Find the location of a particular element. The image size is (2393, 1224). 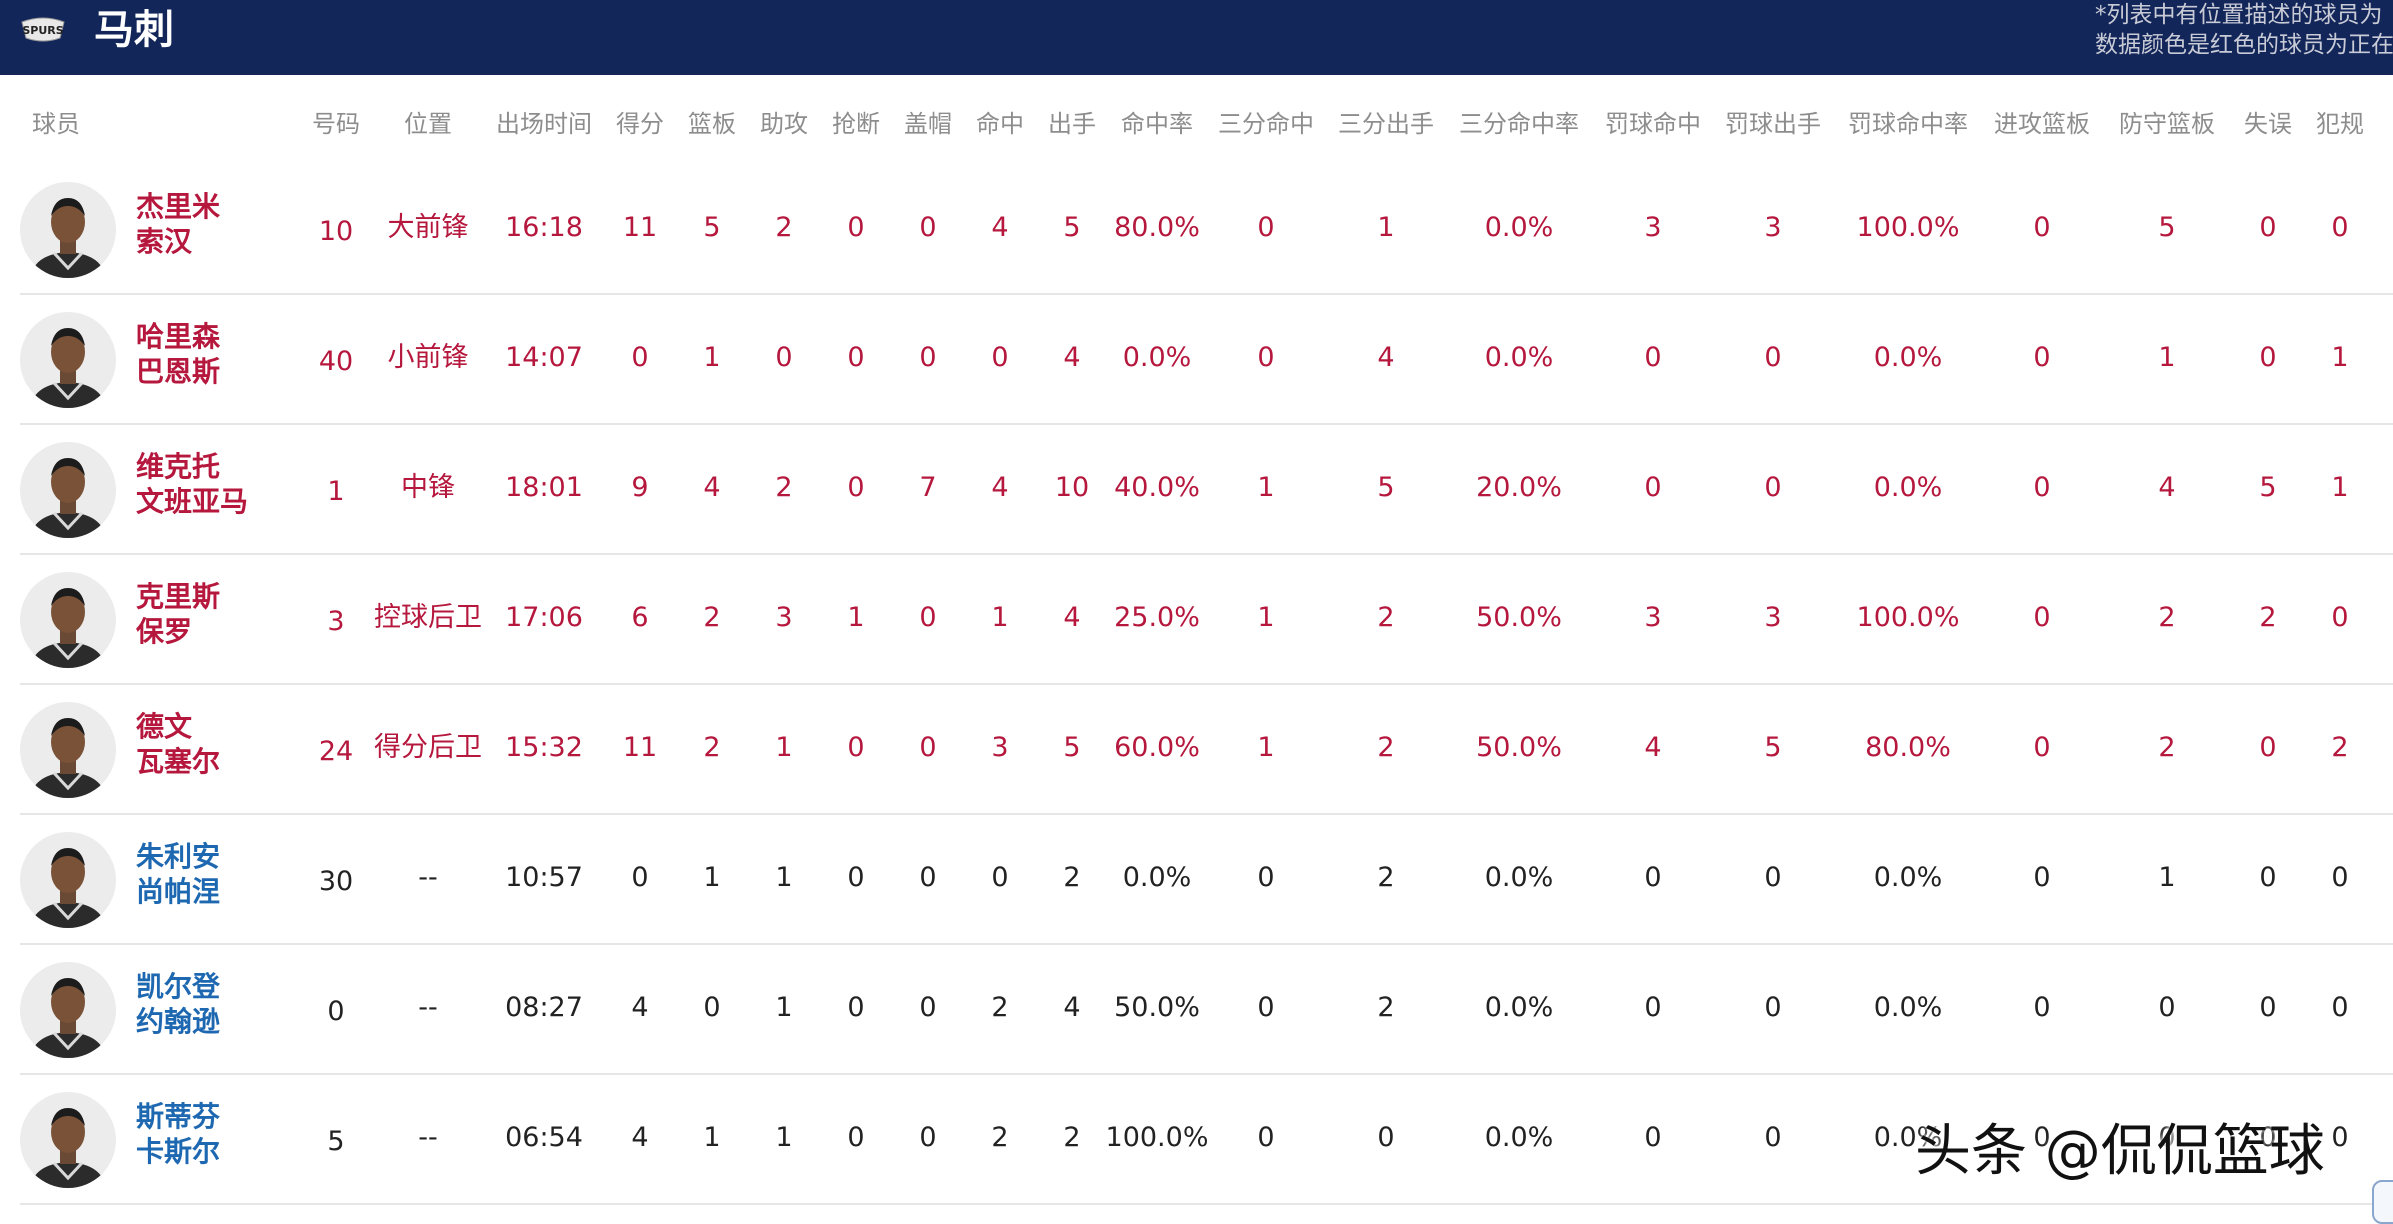

column-header-player-col: 球员 is located at coordinates (56, 124).